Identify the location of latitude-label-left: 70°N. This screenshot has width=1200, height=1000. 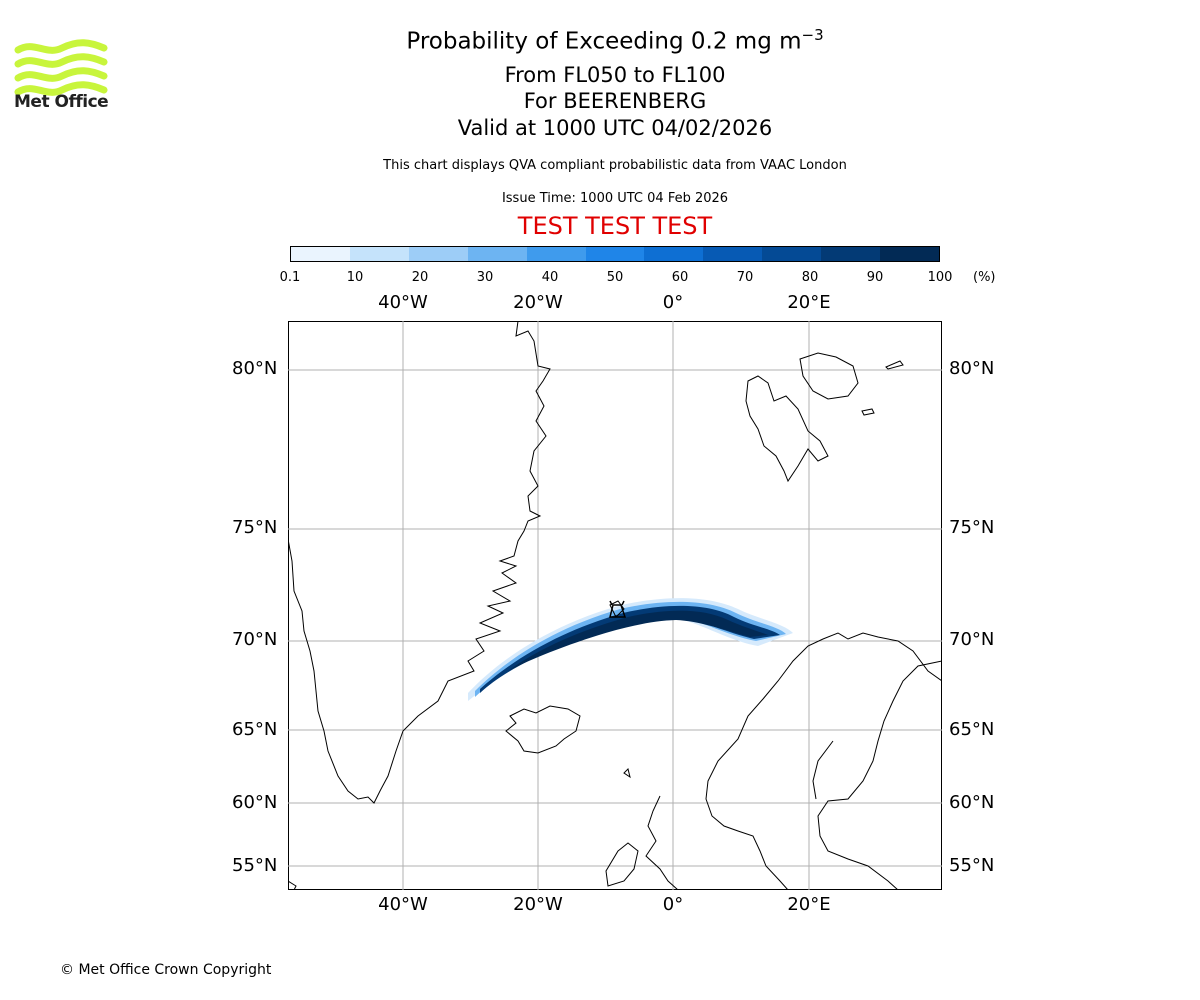
(255, 639).